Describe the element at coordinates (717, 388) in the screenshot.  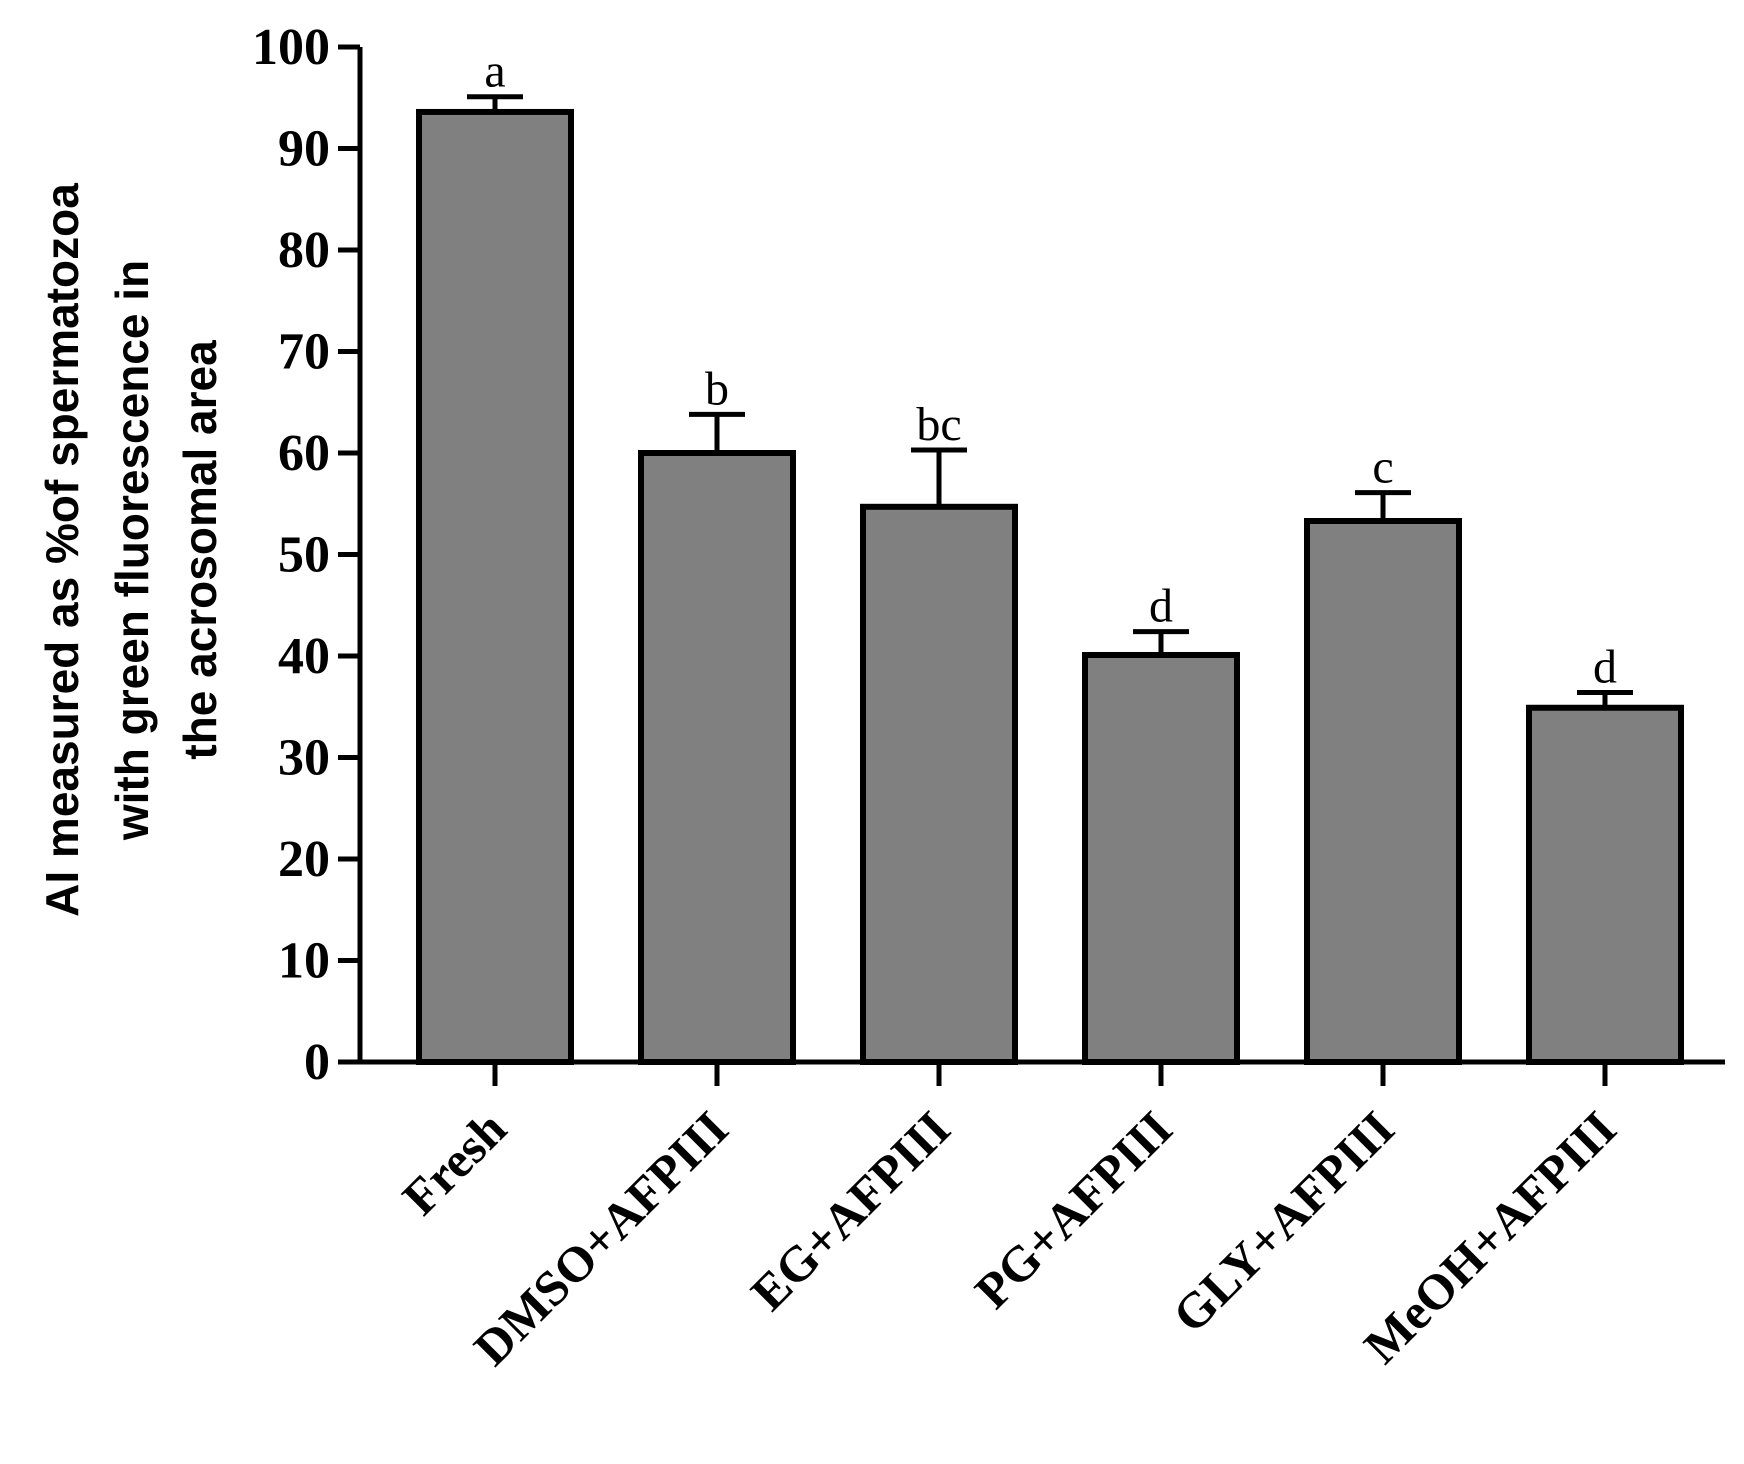
I see `significance-label: b` at that location.